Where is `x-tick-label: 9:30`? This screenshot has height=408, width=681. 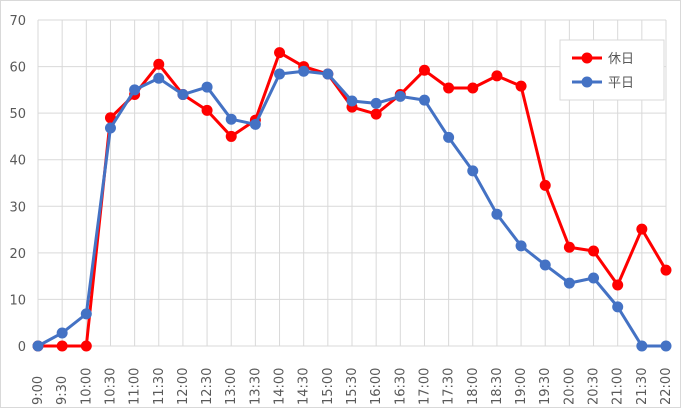 x-tick-label: 9:30 is located at coordinates (62, 390).